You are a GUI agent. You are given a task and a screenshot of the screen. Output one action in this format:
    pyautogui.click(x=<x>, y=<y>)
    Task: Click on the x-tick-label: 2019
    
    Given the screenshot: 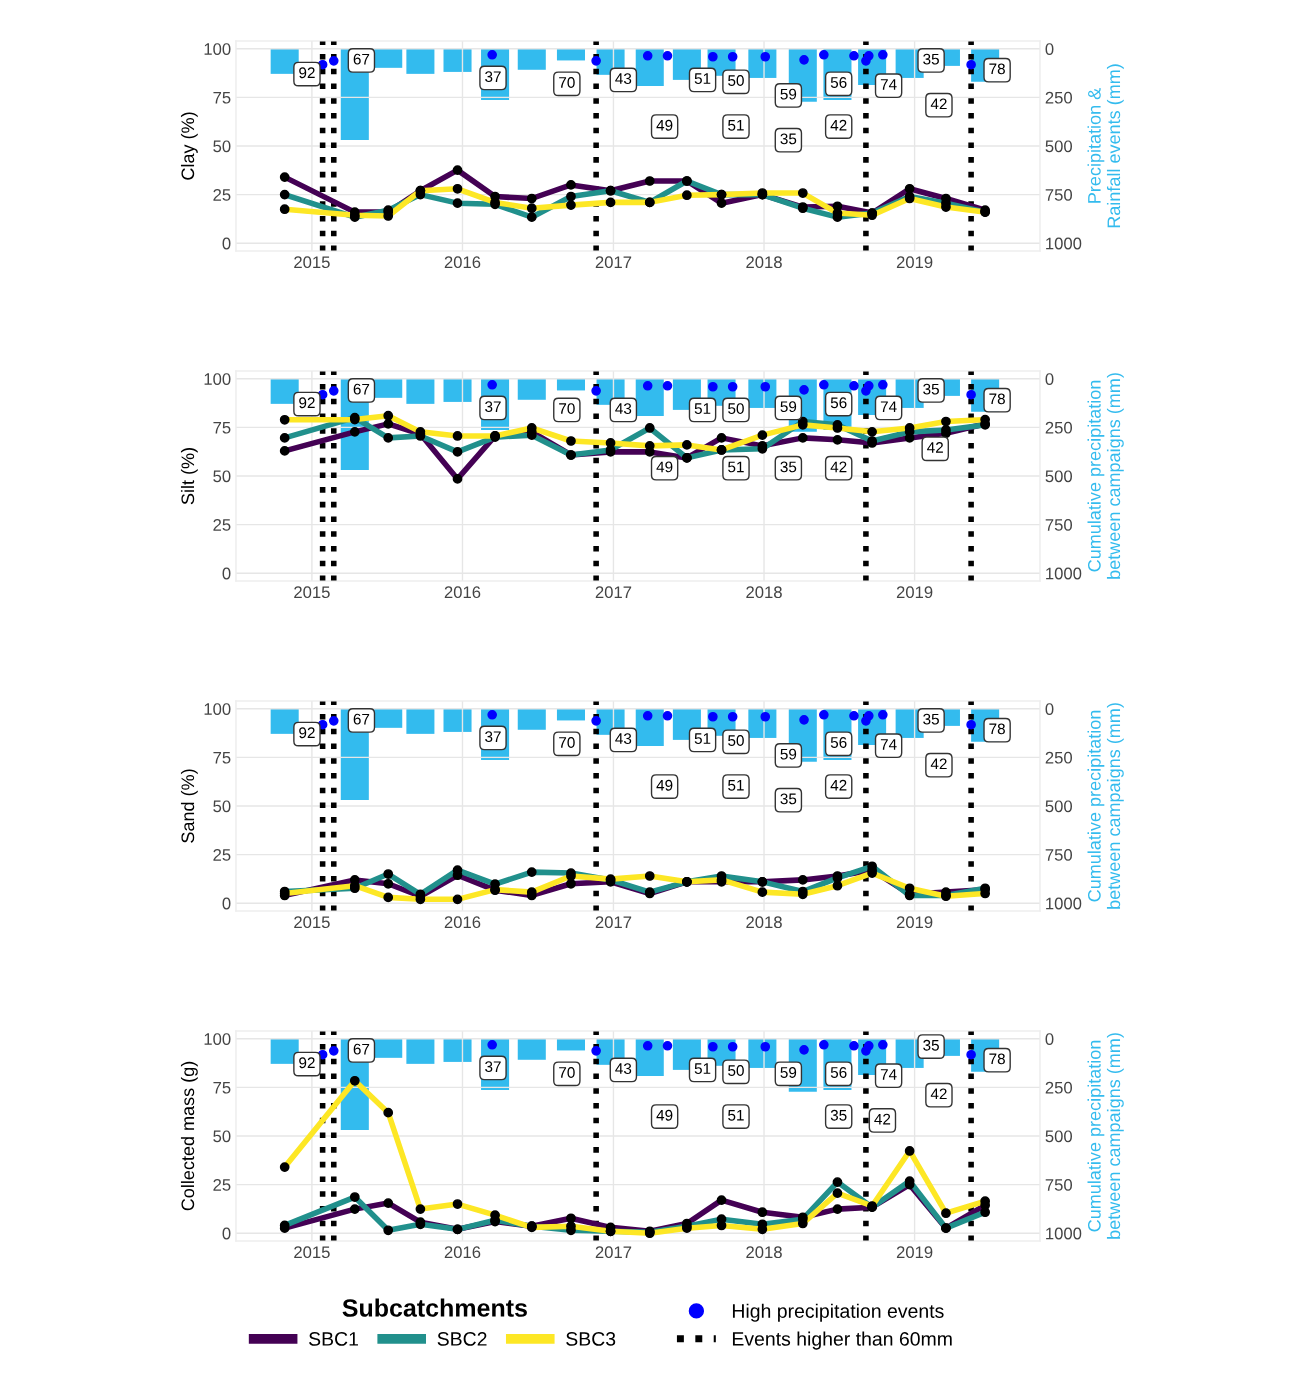 What is the action you would take?
    pyautogui.click(x=914, y=922)
    